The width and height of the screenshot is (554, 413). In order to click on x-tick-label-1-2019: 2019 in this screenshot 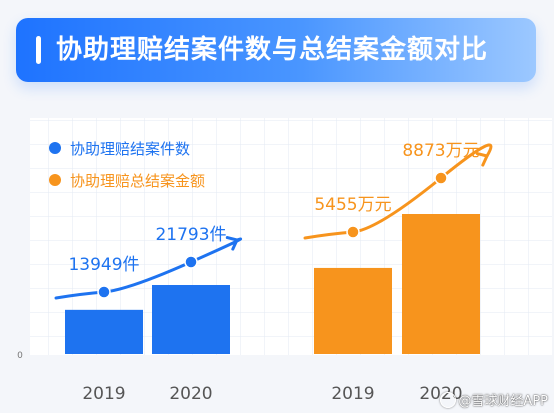, I will do `click(352, 394)`.